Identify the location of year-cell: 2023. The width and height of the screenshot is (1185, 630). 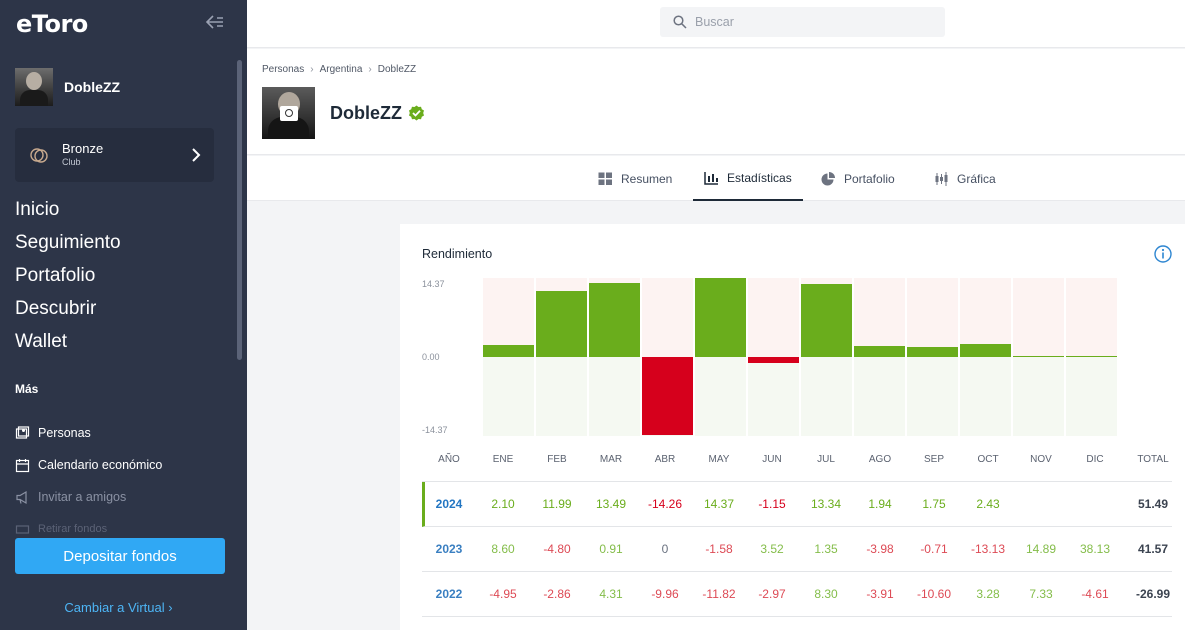
(449, 549).